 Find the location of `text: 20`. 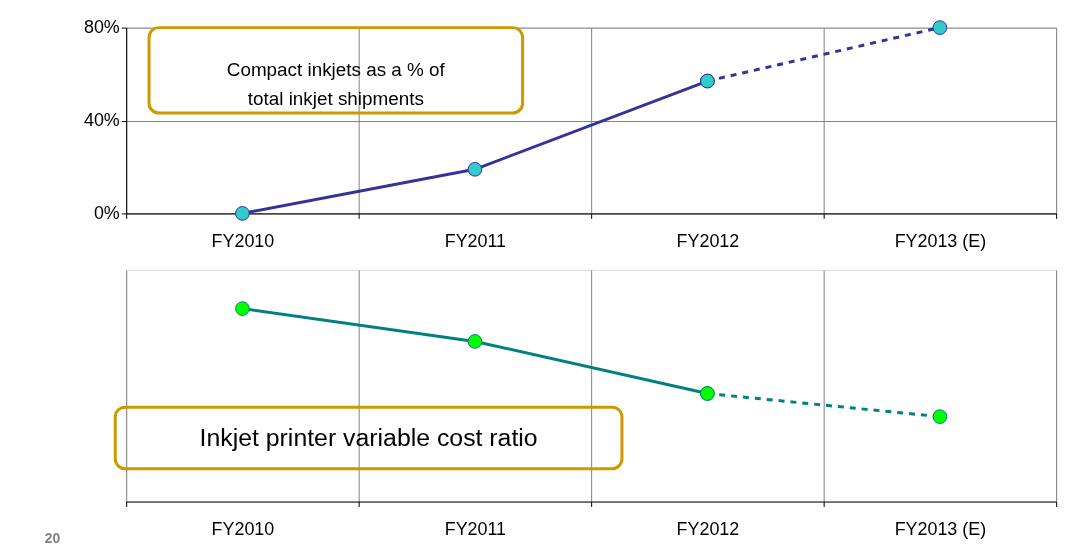

text: 20 is located at coordinates (52, 538).